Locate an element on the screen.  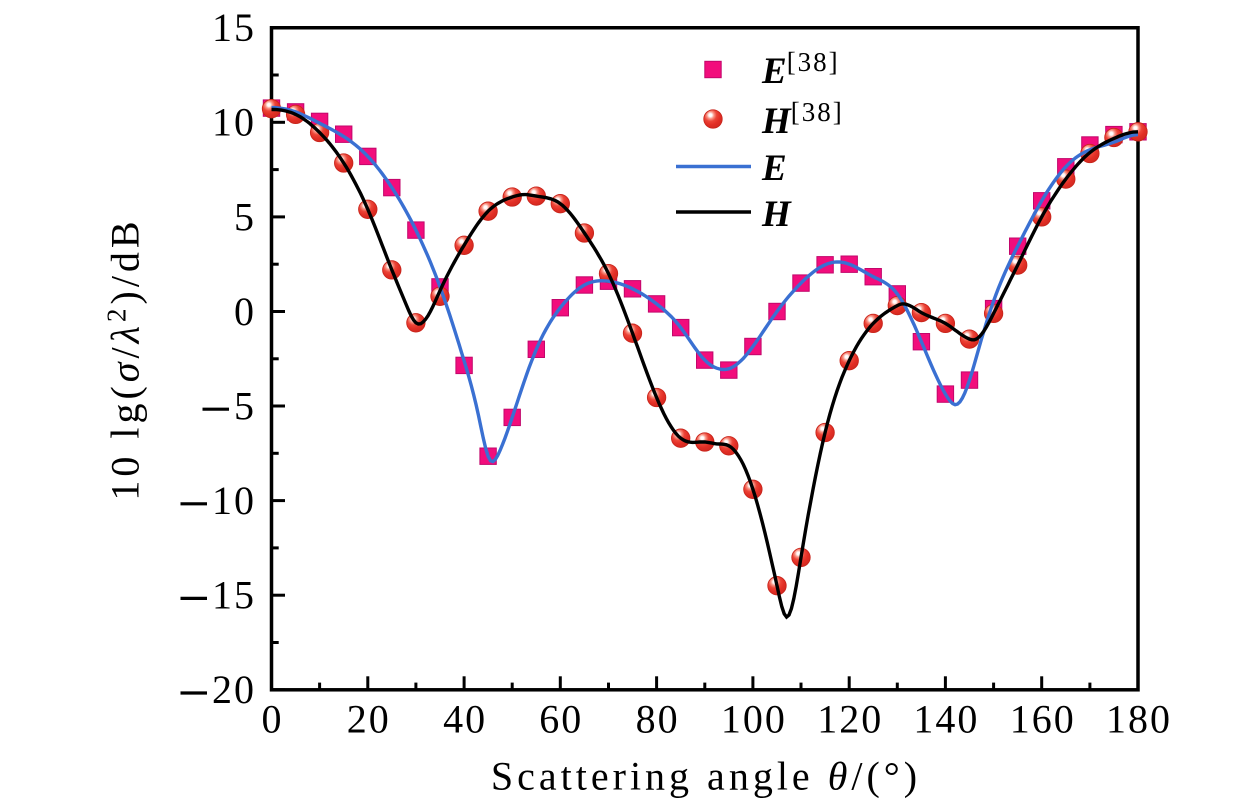
svg-text: 60 is located at coordinates (561, 719).